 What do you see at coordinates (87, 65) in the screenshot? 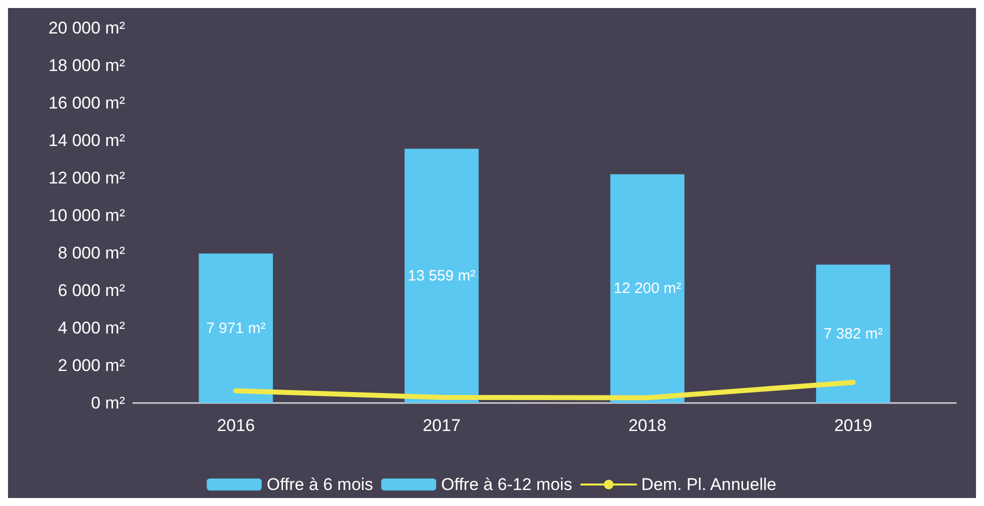
I see `y-tick-label: 18 000 m²` at bounding box center [87, 65].